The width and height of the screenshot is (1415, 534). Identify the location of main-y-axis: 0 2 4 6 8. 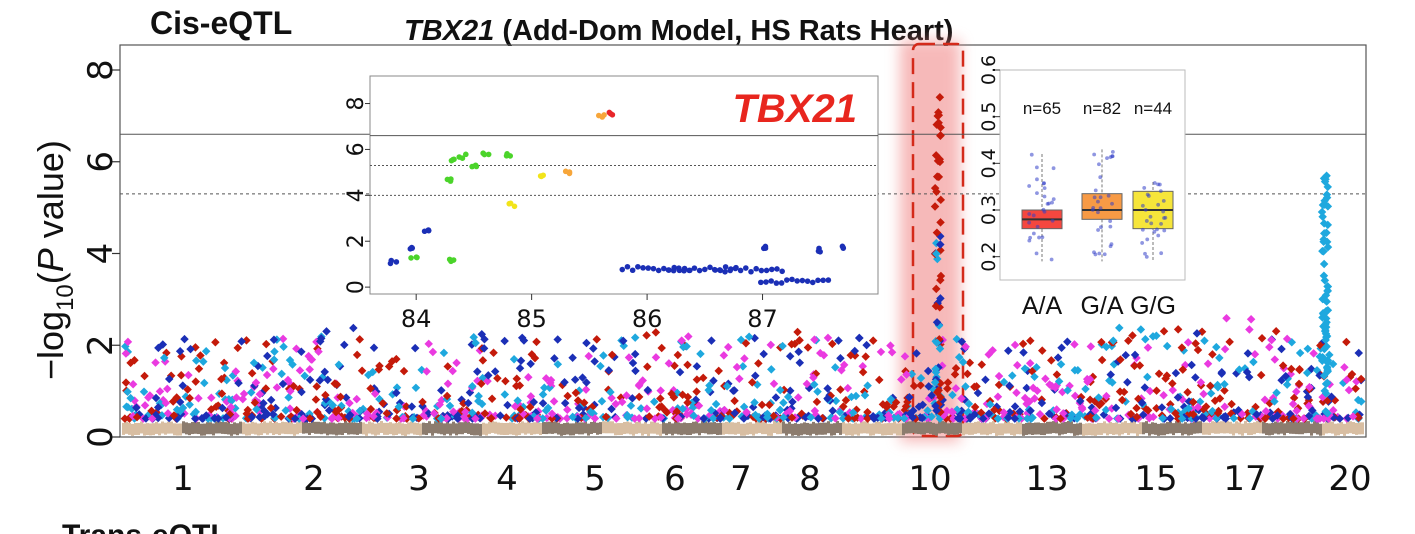
(101, 253).